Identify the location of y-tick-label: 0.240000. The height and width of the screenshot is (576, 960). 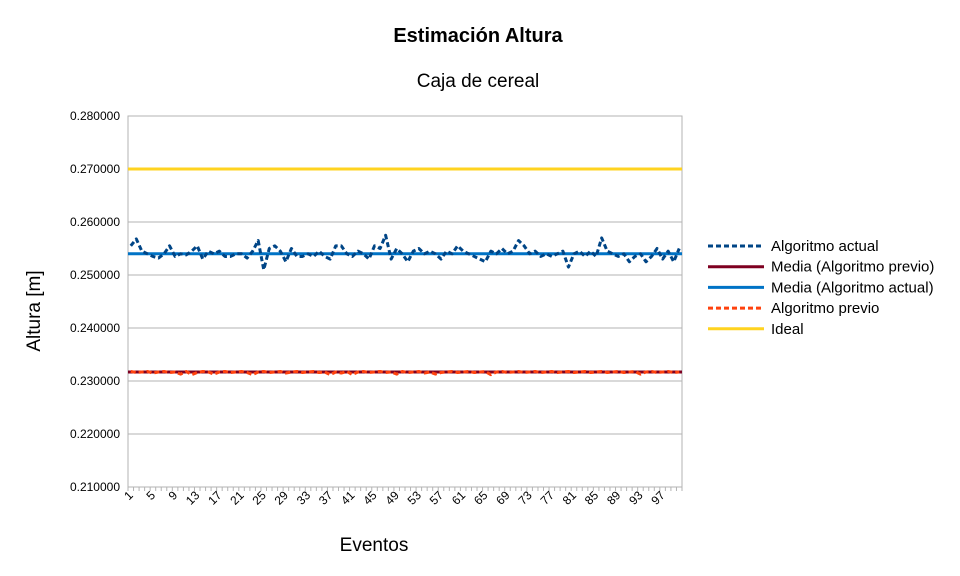
(95, 328).